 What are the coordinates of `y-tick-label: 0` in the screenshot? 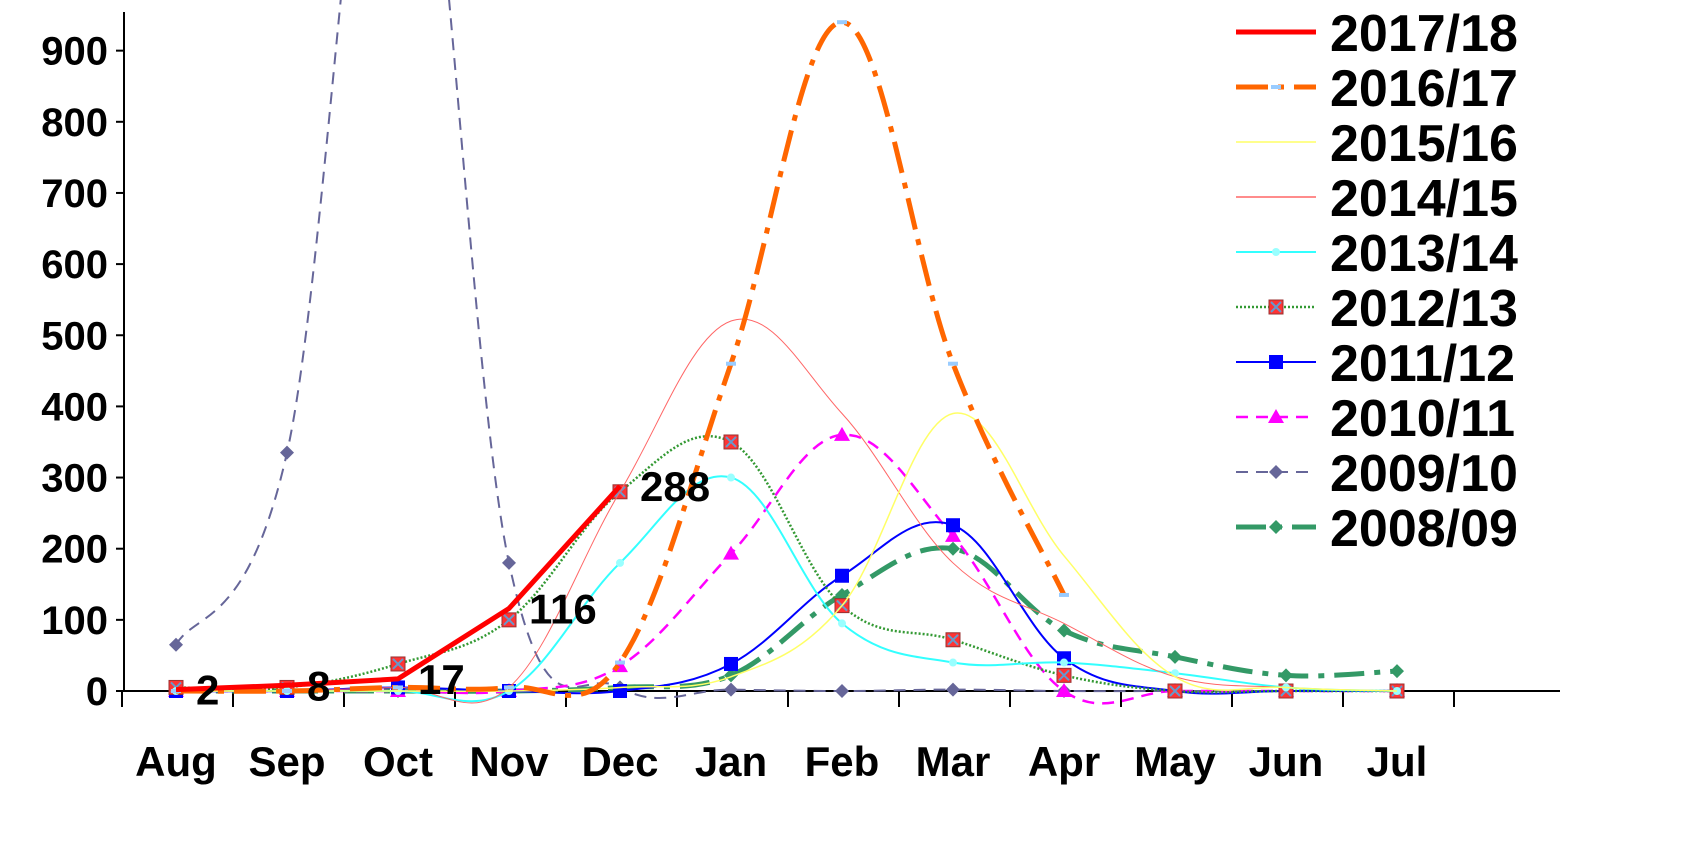 It's located at (97, 692).